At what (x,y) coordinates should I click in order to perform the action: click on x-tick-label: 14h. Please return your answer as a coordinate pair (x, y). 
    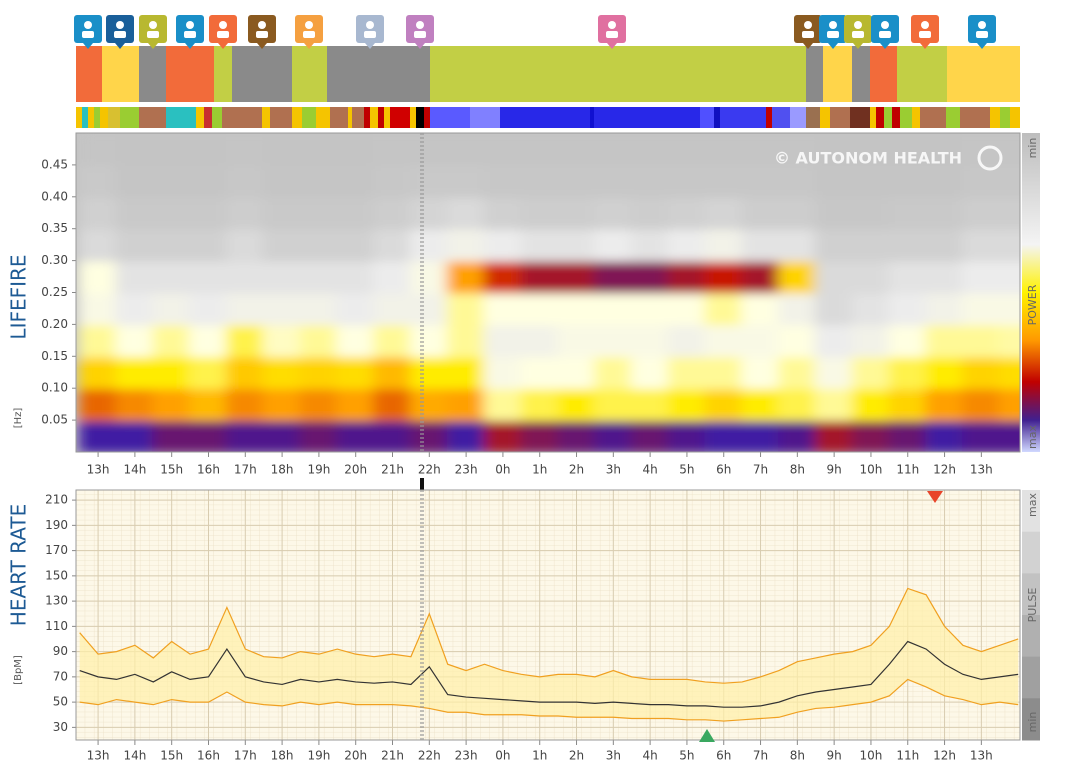
    Looking at the image, I should click on (134, 756).